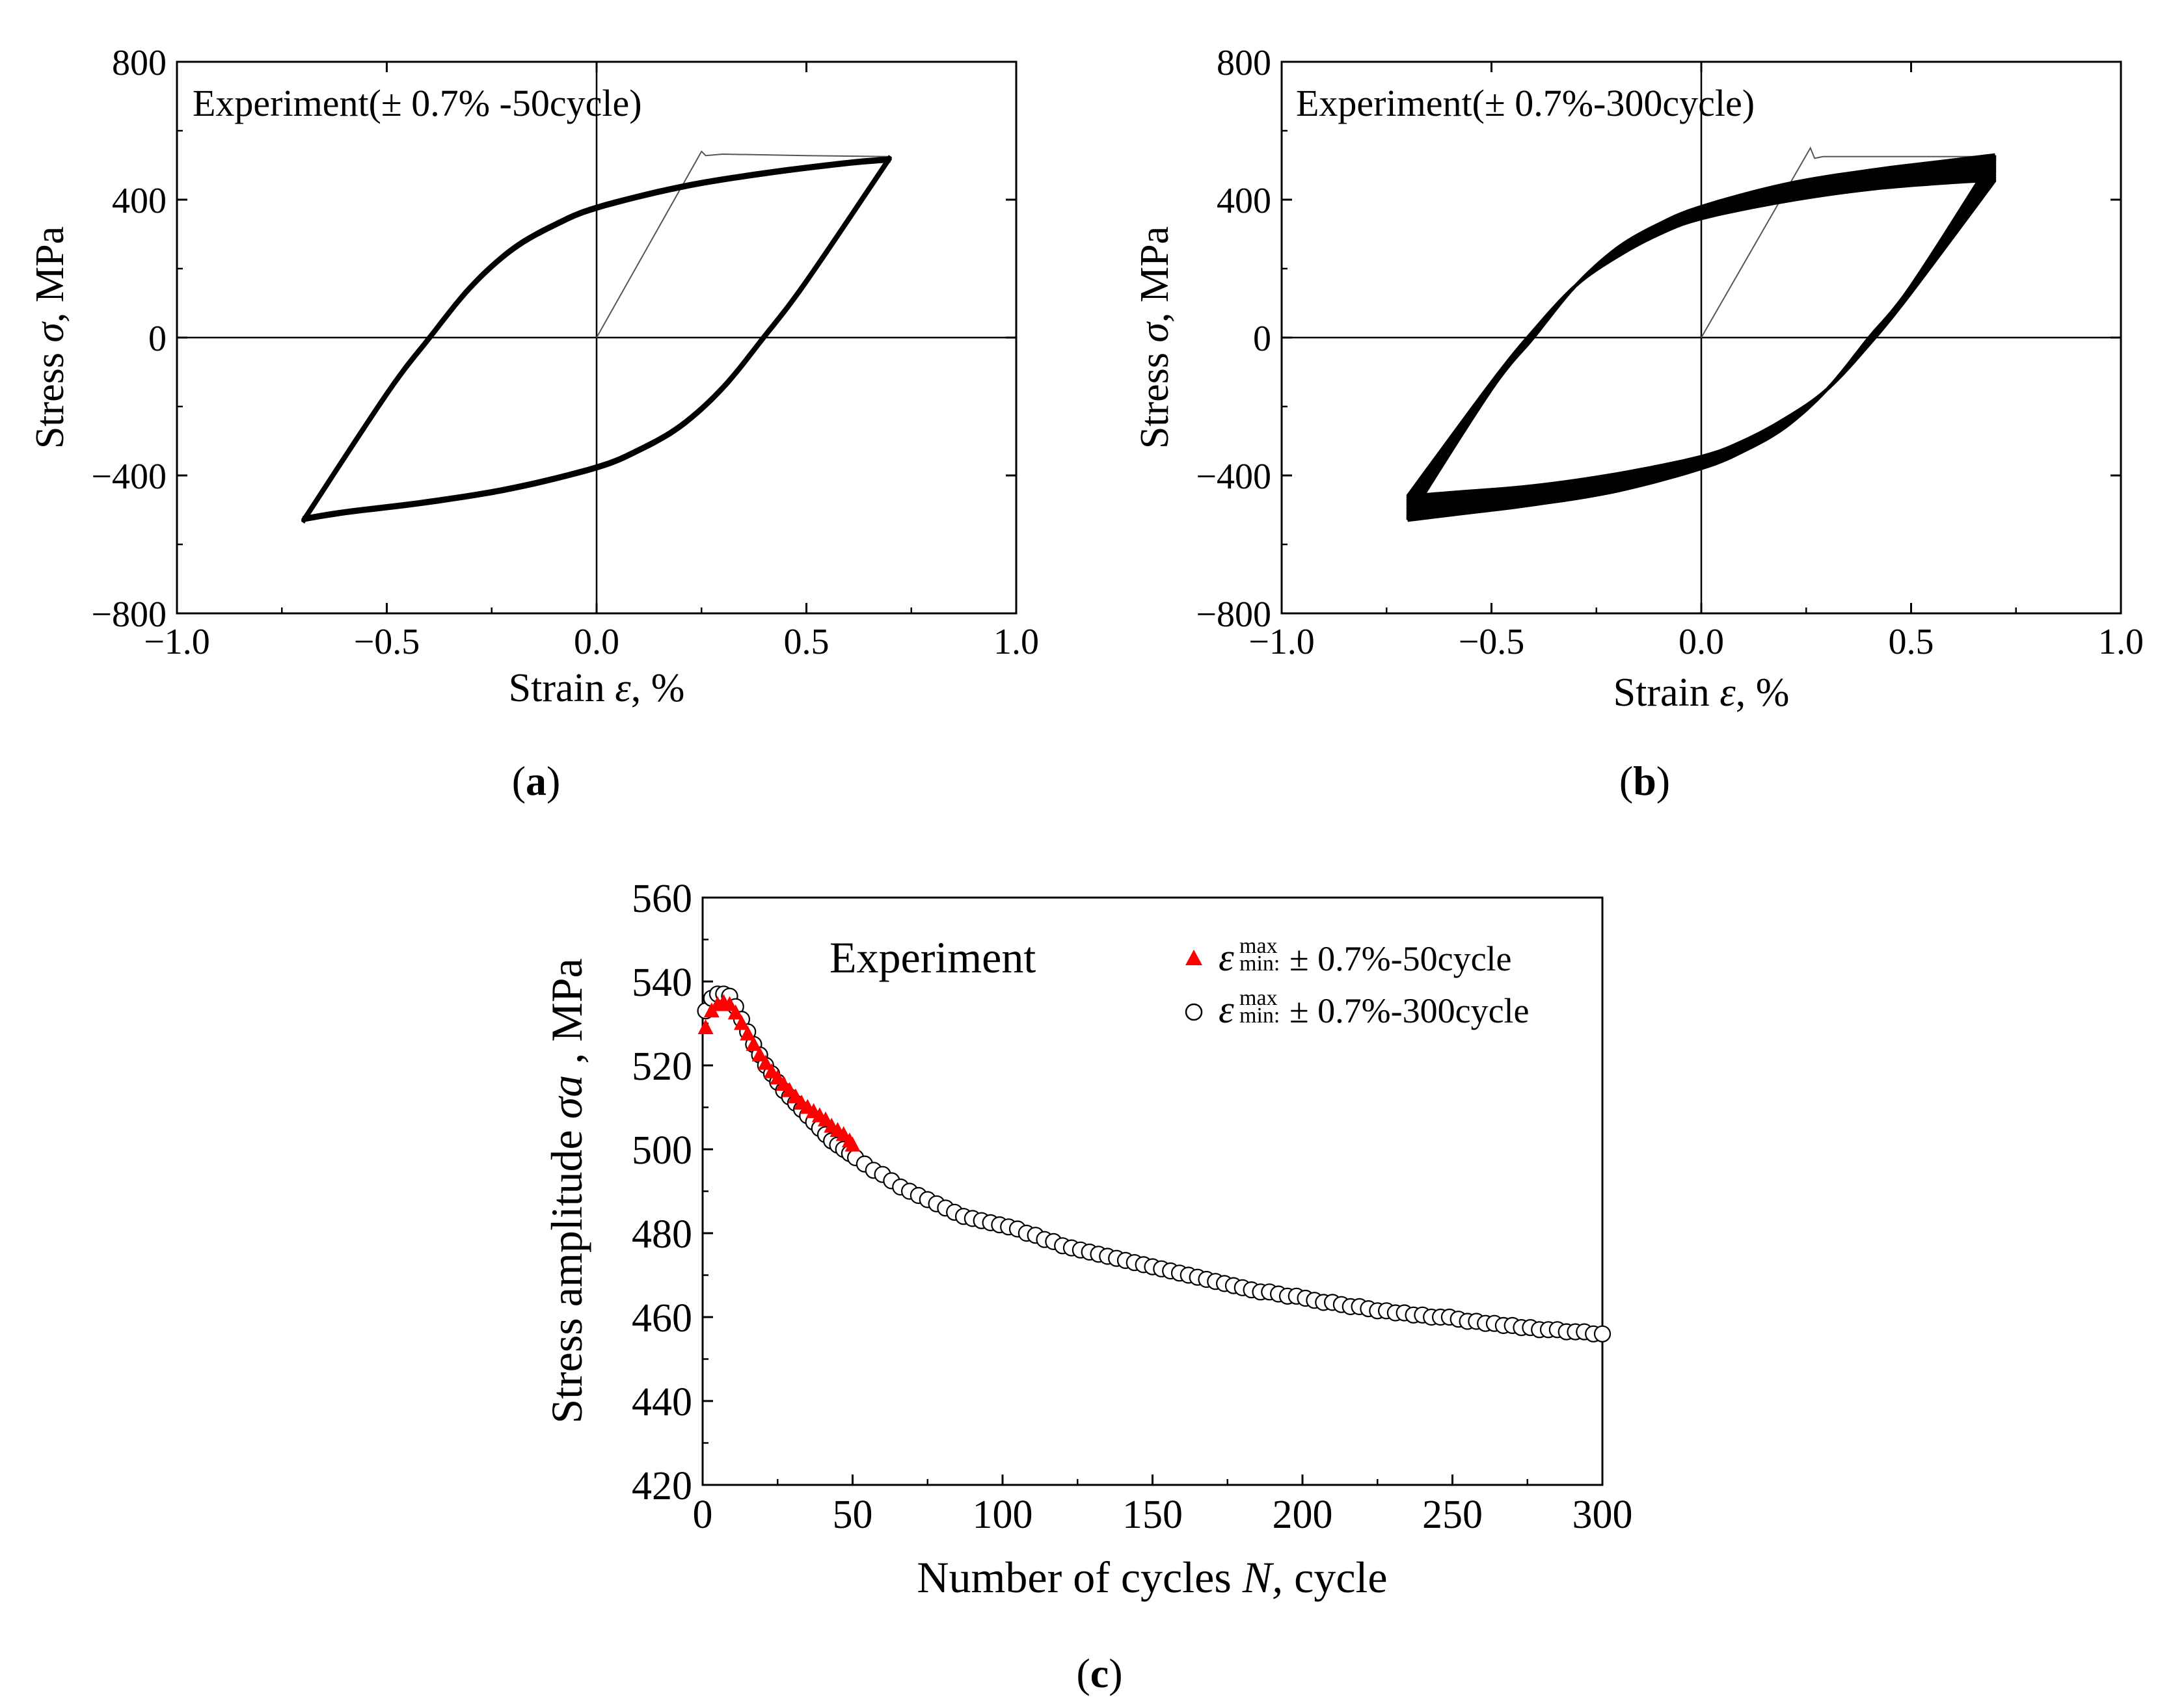 The image size is (2158, 1708). I want to click on panel-c-ytick-label-1: 440, so click(662, 1402).